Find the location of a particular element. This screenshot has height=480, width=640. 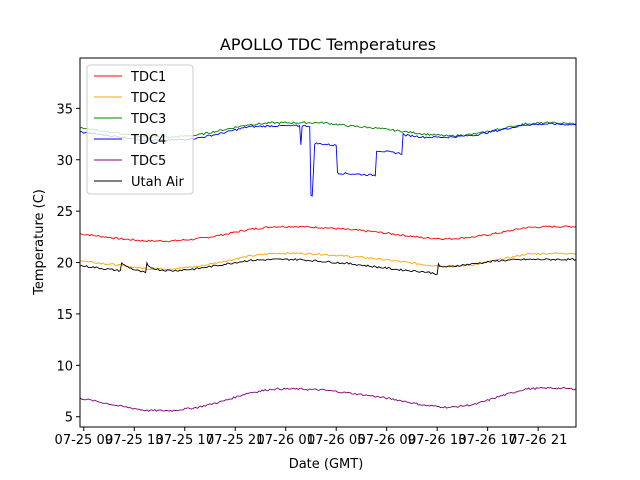

x-tick-label: 07-25 21 is located at coordinates (235, 440).